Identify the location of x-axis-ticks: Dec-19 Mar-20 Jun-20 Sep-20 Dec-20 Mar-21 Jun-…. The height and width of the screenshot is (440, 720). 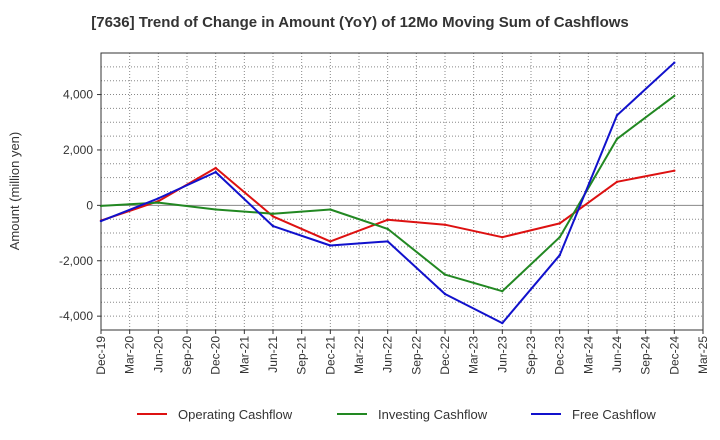
(402, 352).